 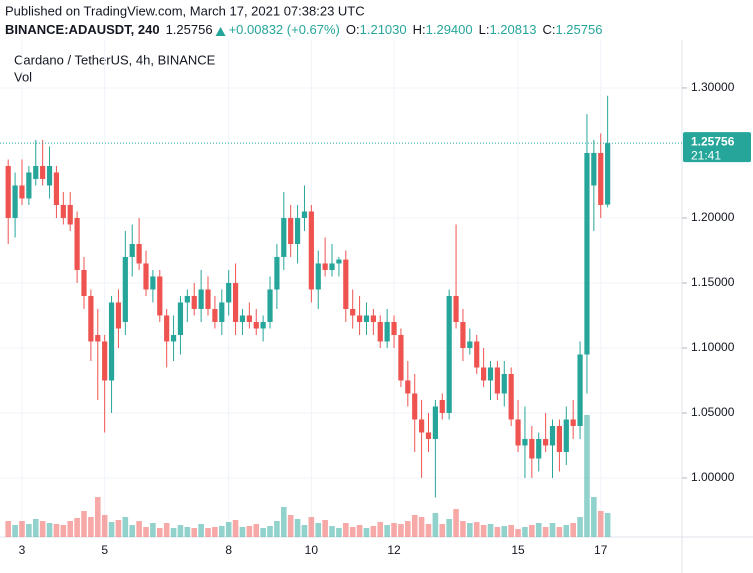 I want to click on price-tag, so click(x=717, y=147).